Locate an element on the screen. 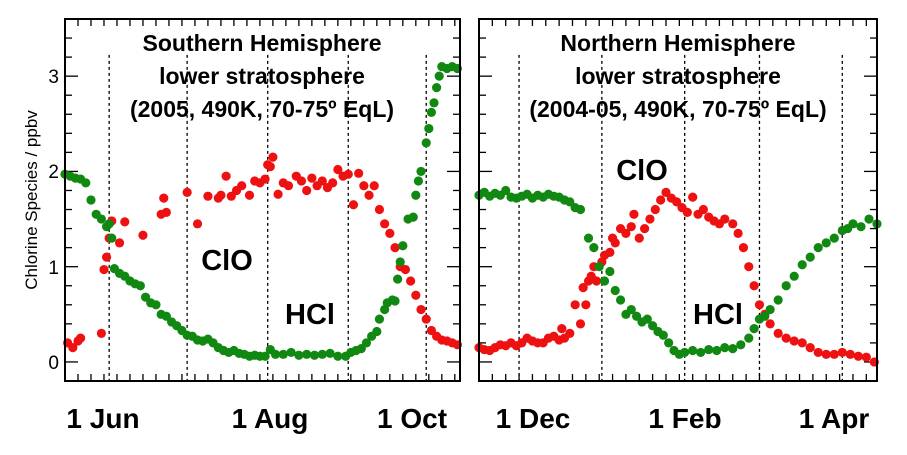  y-axis-label: Chlorine Species / ppbv is located at coordinates (31, 200).